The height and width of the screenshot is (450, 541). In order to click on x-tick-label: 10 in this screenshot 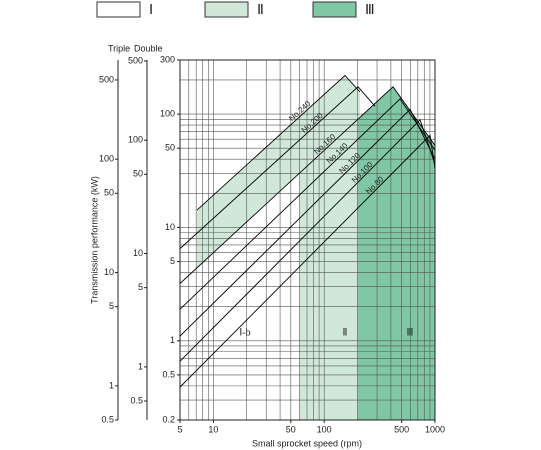, I will do `click(213, 429)`.